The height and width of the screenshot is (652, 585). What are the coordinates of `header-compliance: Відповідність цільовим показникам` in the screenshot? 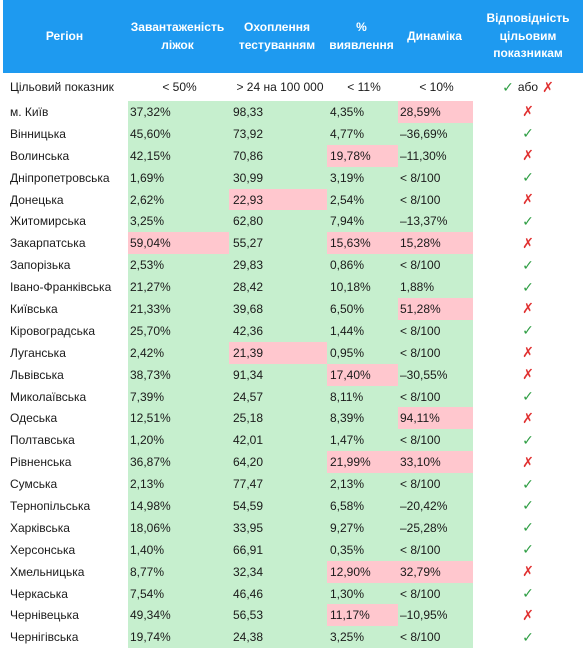 It's located at (528, 36).